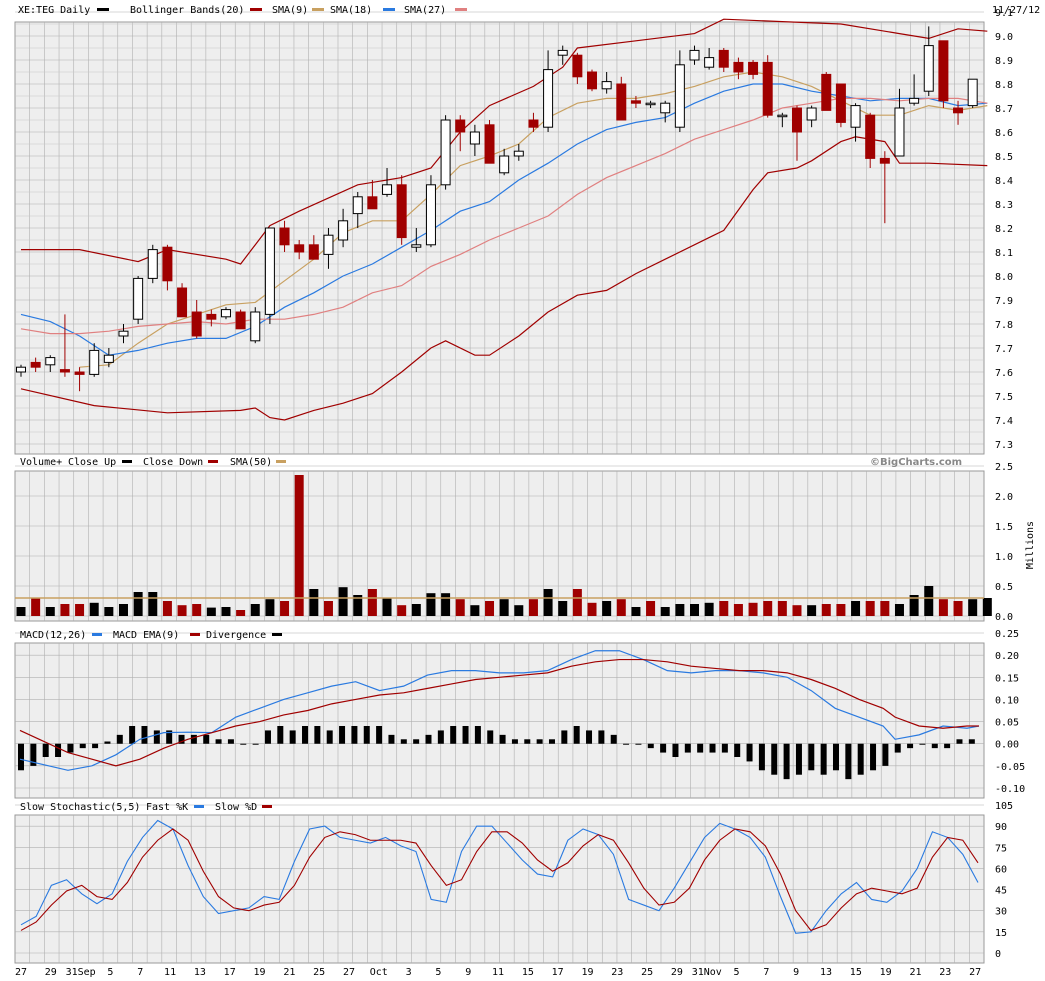 The image size is (1045, 981). What do you see at coordinates (1004, 181) in the screenshot?
I see `y-tick-label: 8.4` at bounding box center [1004, 181].